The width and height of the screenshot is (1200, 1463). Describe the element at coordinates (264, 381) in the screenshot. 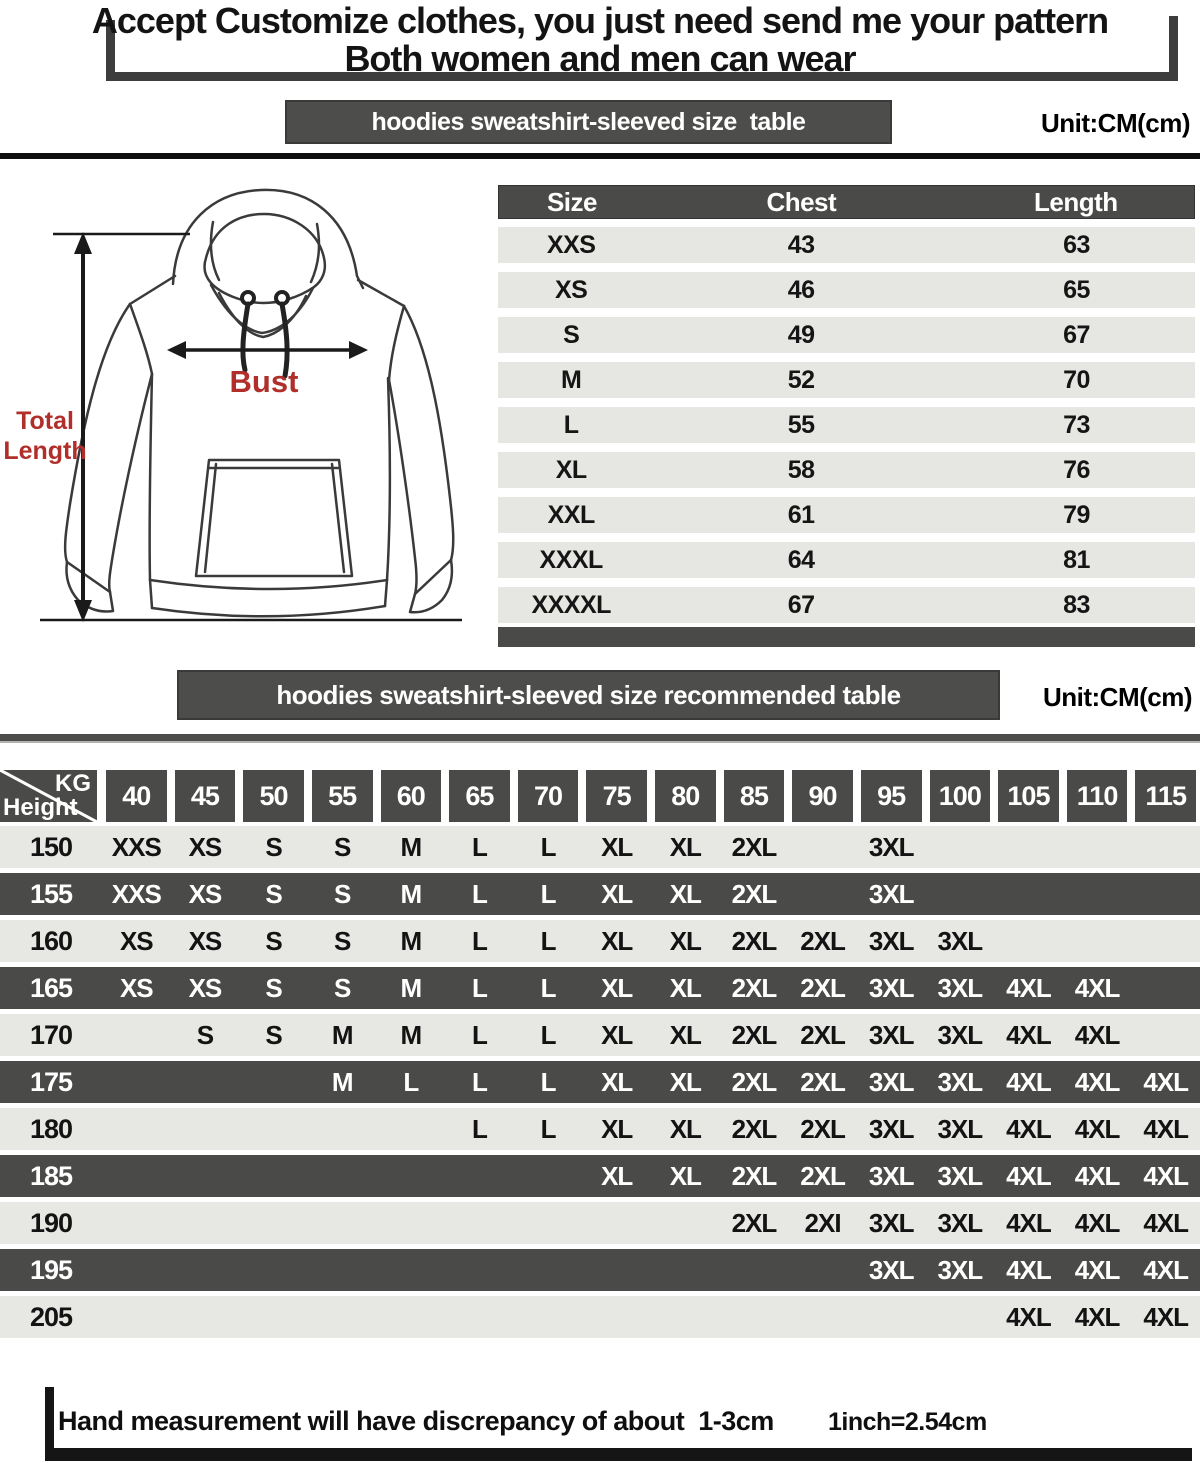

I see `bust-label: Bust` at that location.